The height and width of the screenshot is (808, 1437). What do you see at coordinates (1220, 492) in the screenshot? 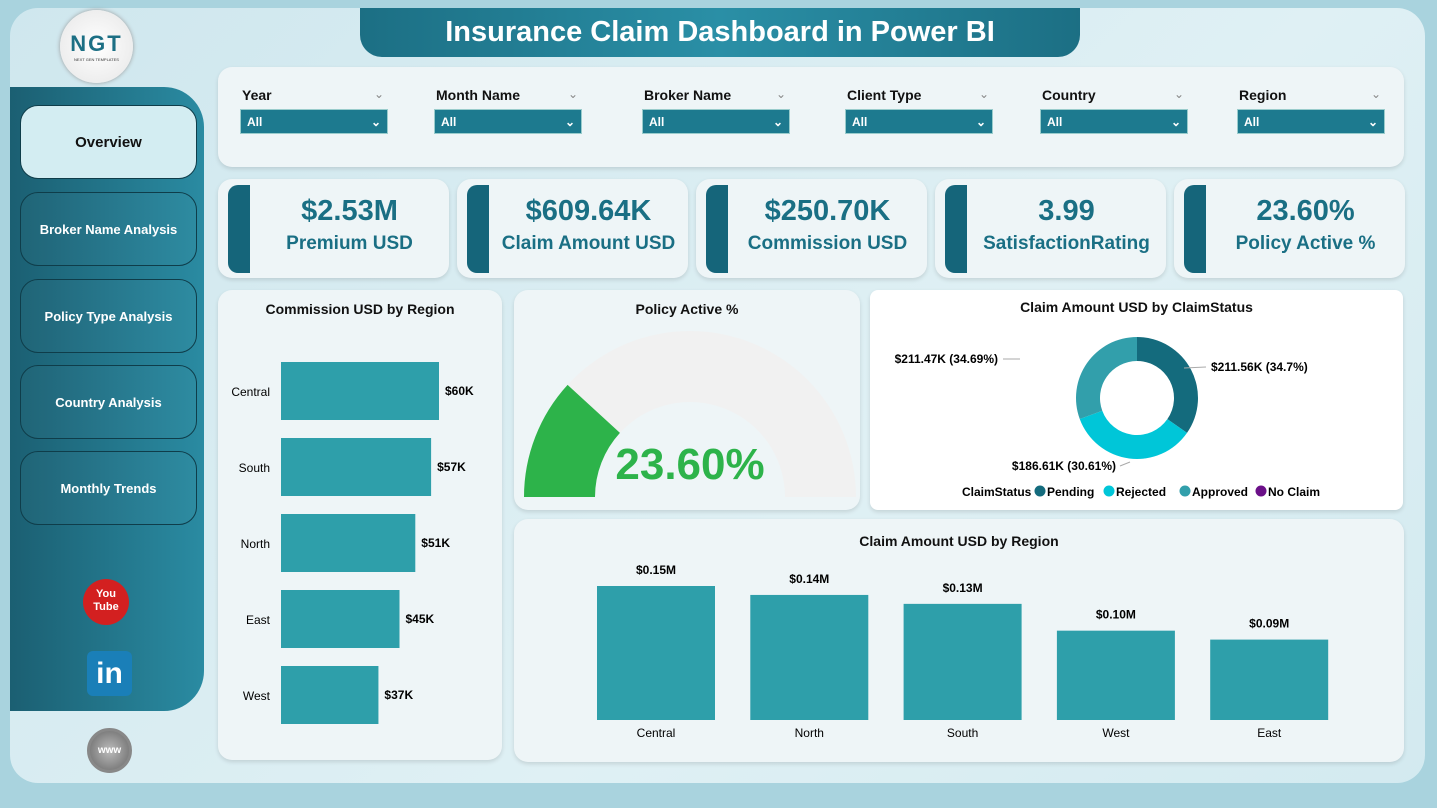
I see `legend-item: Approved` at bounding box center [1220, 492].